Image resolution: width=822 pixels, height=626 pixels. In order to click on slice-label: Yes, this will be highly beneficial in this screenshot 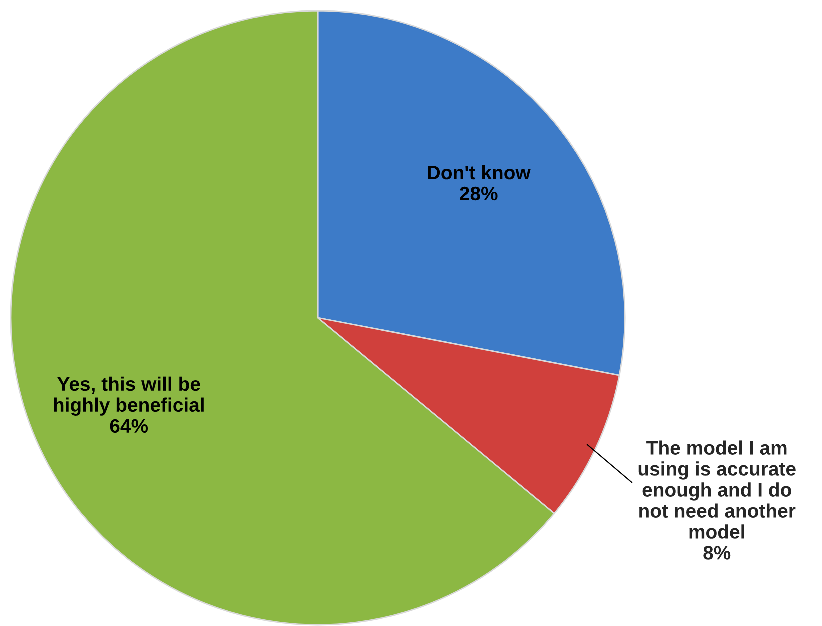, I will do `click(129, 396)`.